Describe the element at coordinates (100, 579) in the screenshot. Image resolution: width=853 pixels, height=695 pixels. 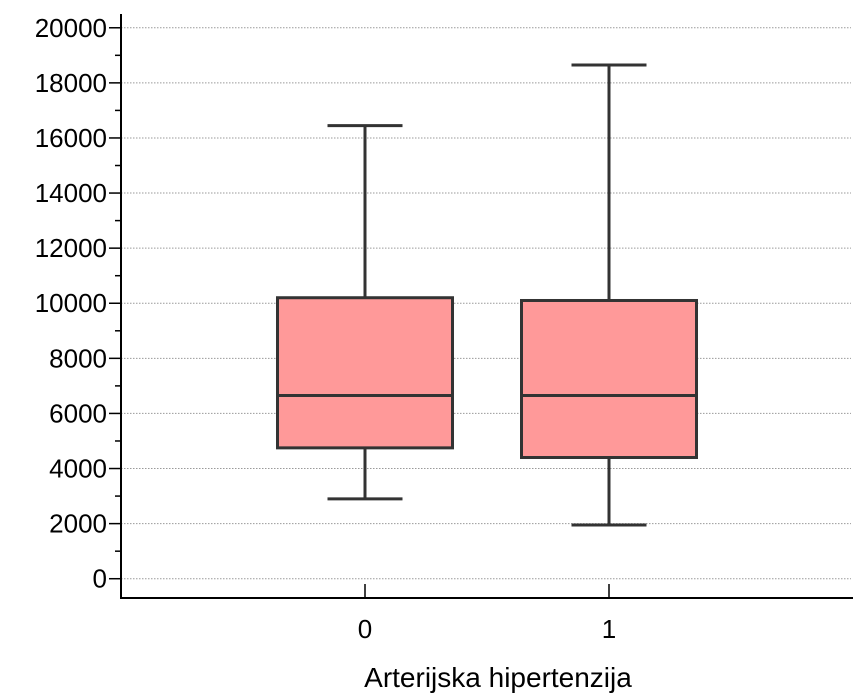
I see `y-tick-label: 0` at that location.